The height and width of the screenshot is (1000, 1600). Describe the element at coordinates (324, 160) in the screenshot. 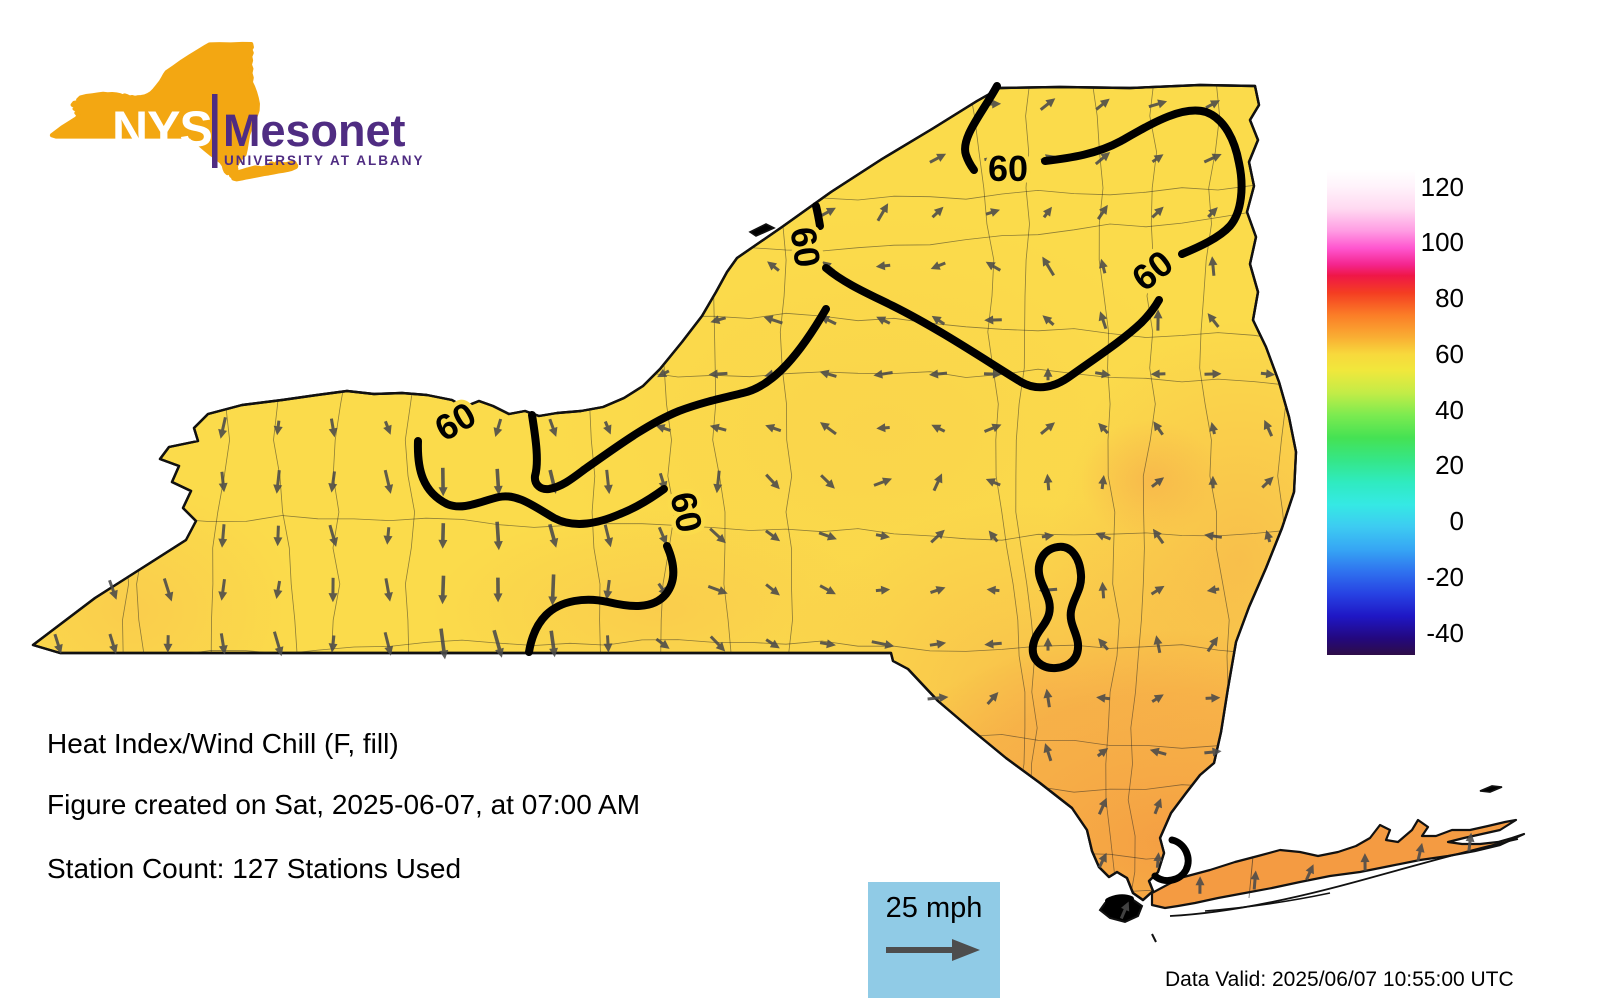

I see `logo-subtitle: UNIVERSITY AT ALBANY` at that location.